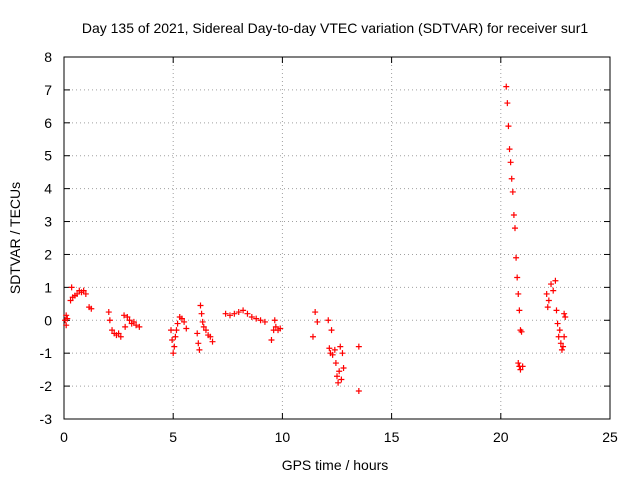  I want to click on x-tick-label: 5, so click(173, 437).